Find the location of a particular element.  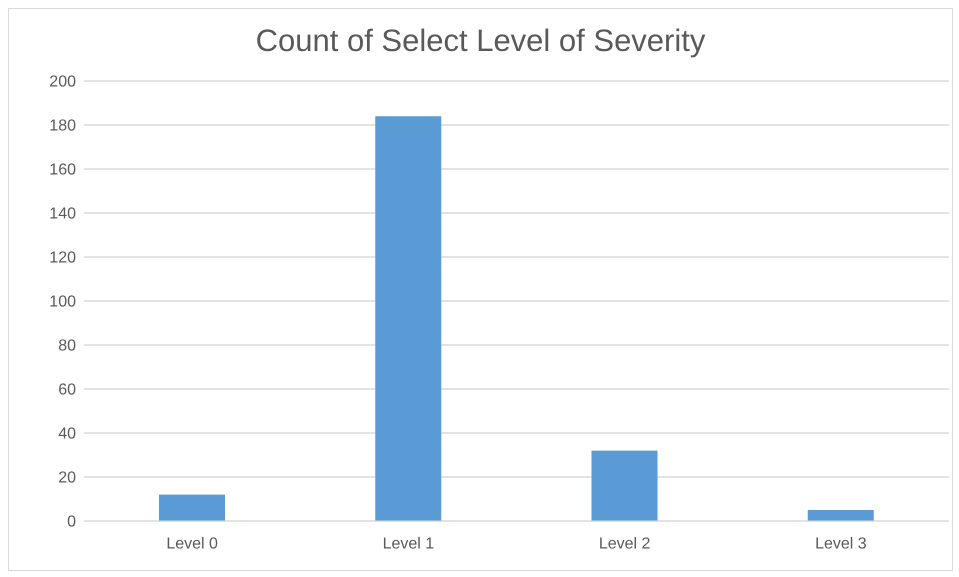

x-tick-label: Level 2 is located at coordinates (624, 543).